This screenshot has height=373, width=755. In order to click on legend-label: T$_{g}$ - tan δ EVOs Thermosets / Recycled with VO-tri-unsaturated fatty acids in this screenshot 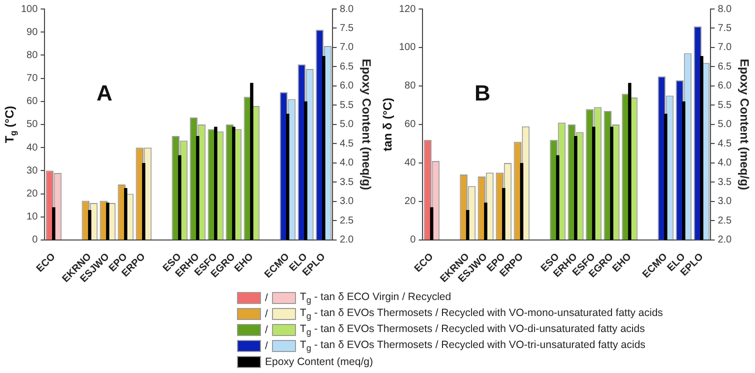, I will do `click(473, 346)`.